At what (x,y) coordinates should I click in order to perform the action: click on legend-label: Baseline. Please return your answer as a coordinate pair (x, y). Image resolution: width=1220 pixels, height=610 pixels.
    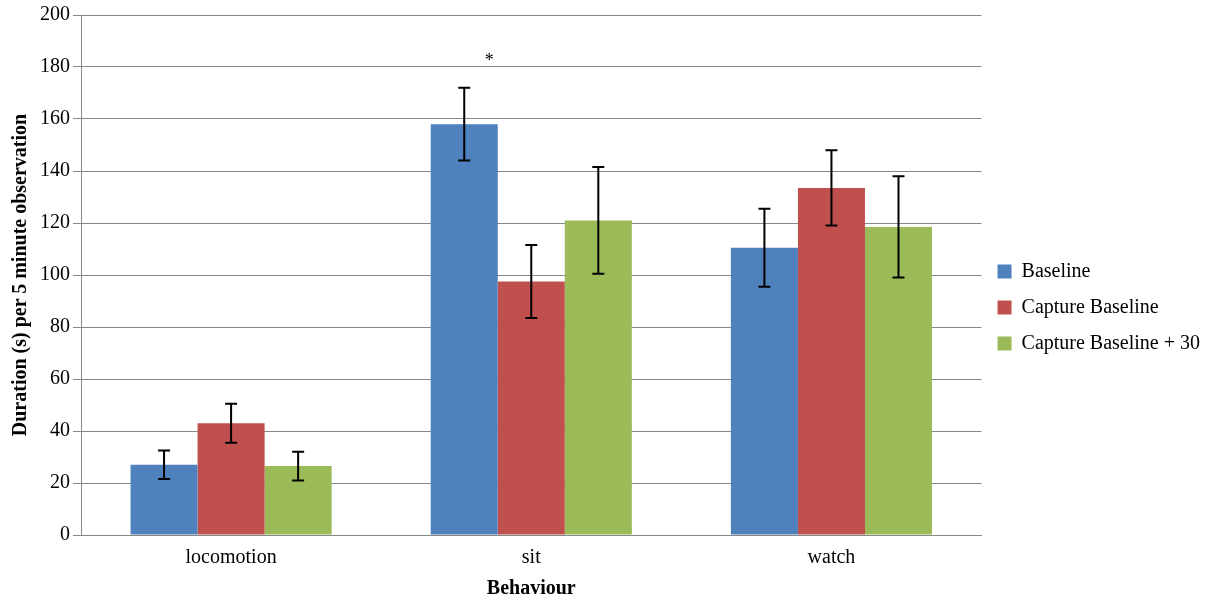
    Looking at the image, I should click on (1056, 269).